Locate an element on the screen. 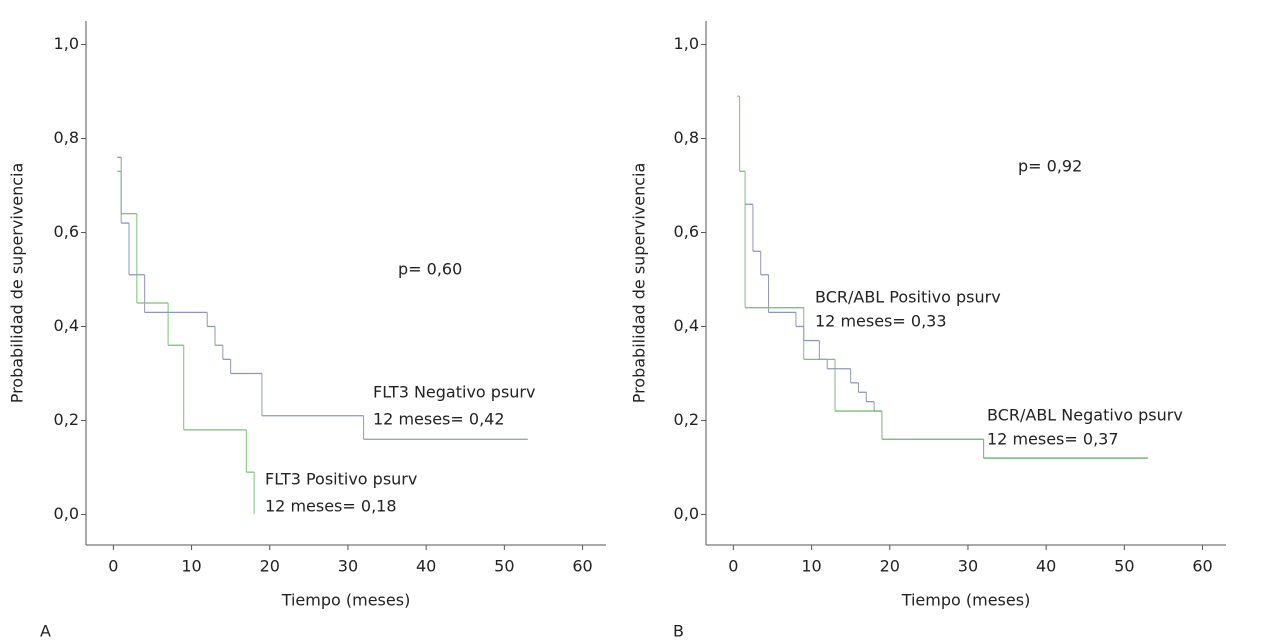 This screenshot has height=642, width=1286. annotation: FLT3 Negativo psurv is located at coordinates (454, 392).